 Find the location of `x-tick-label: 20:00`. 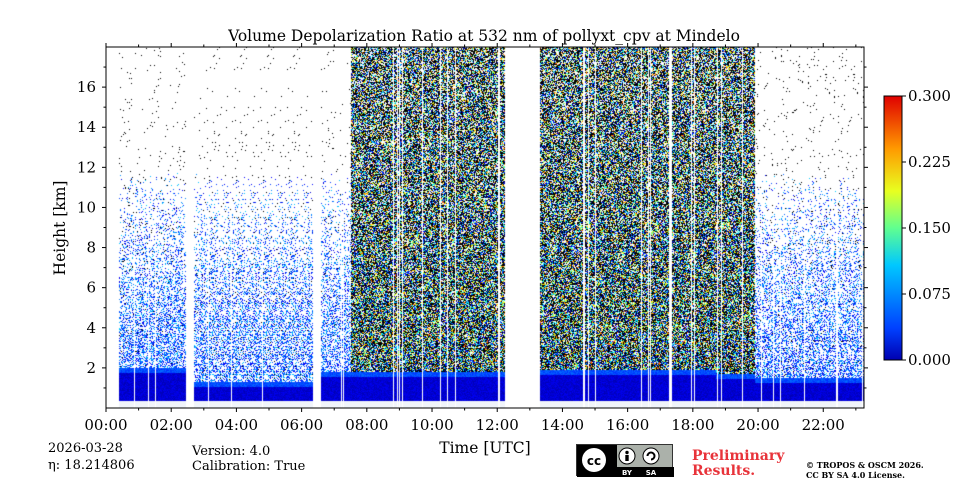

x-tick-label: 20:00 is located at coordinates (757, 425).